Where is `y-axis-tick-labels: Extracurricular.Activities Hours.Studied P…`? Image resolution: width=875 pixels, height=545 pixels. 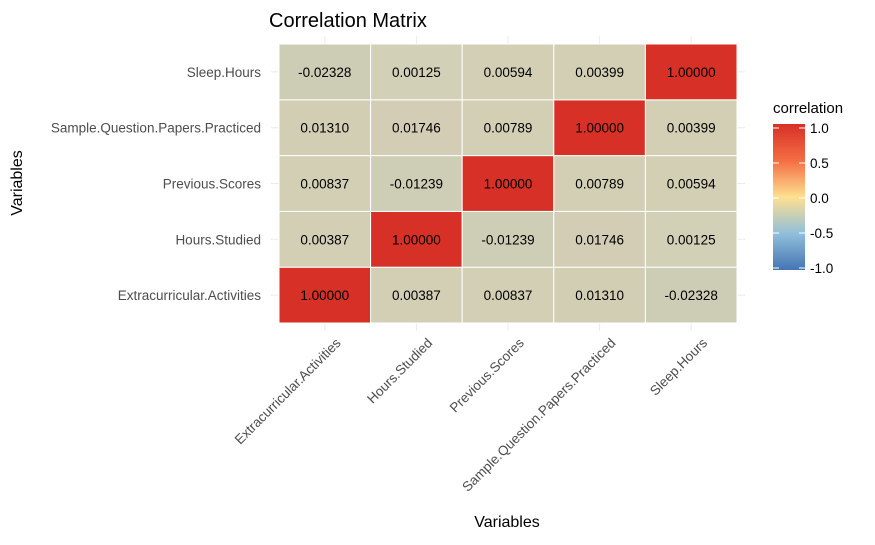
y-axis-tick-labels: Extracurricular.Activities Hours.Studied P… is located at coordinates (156, 184).